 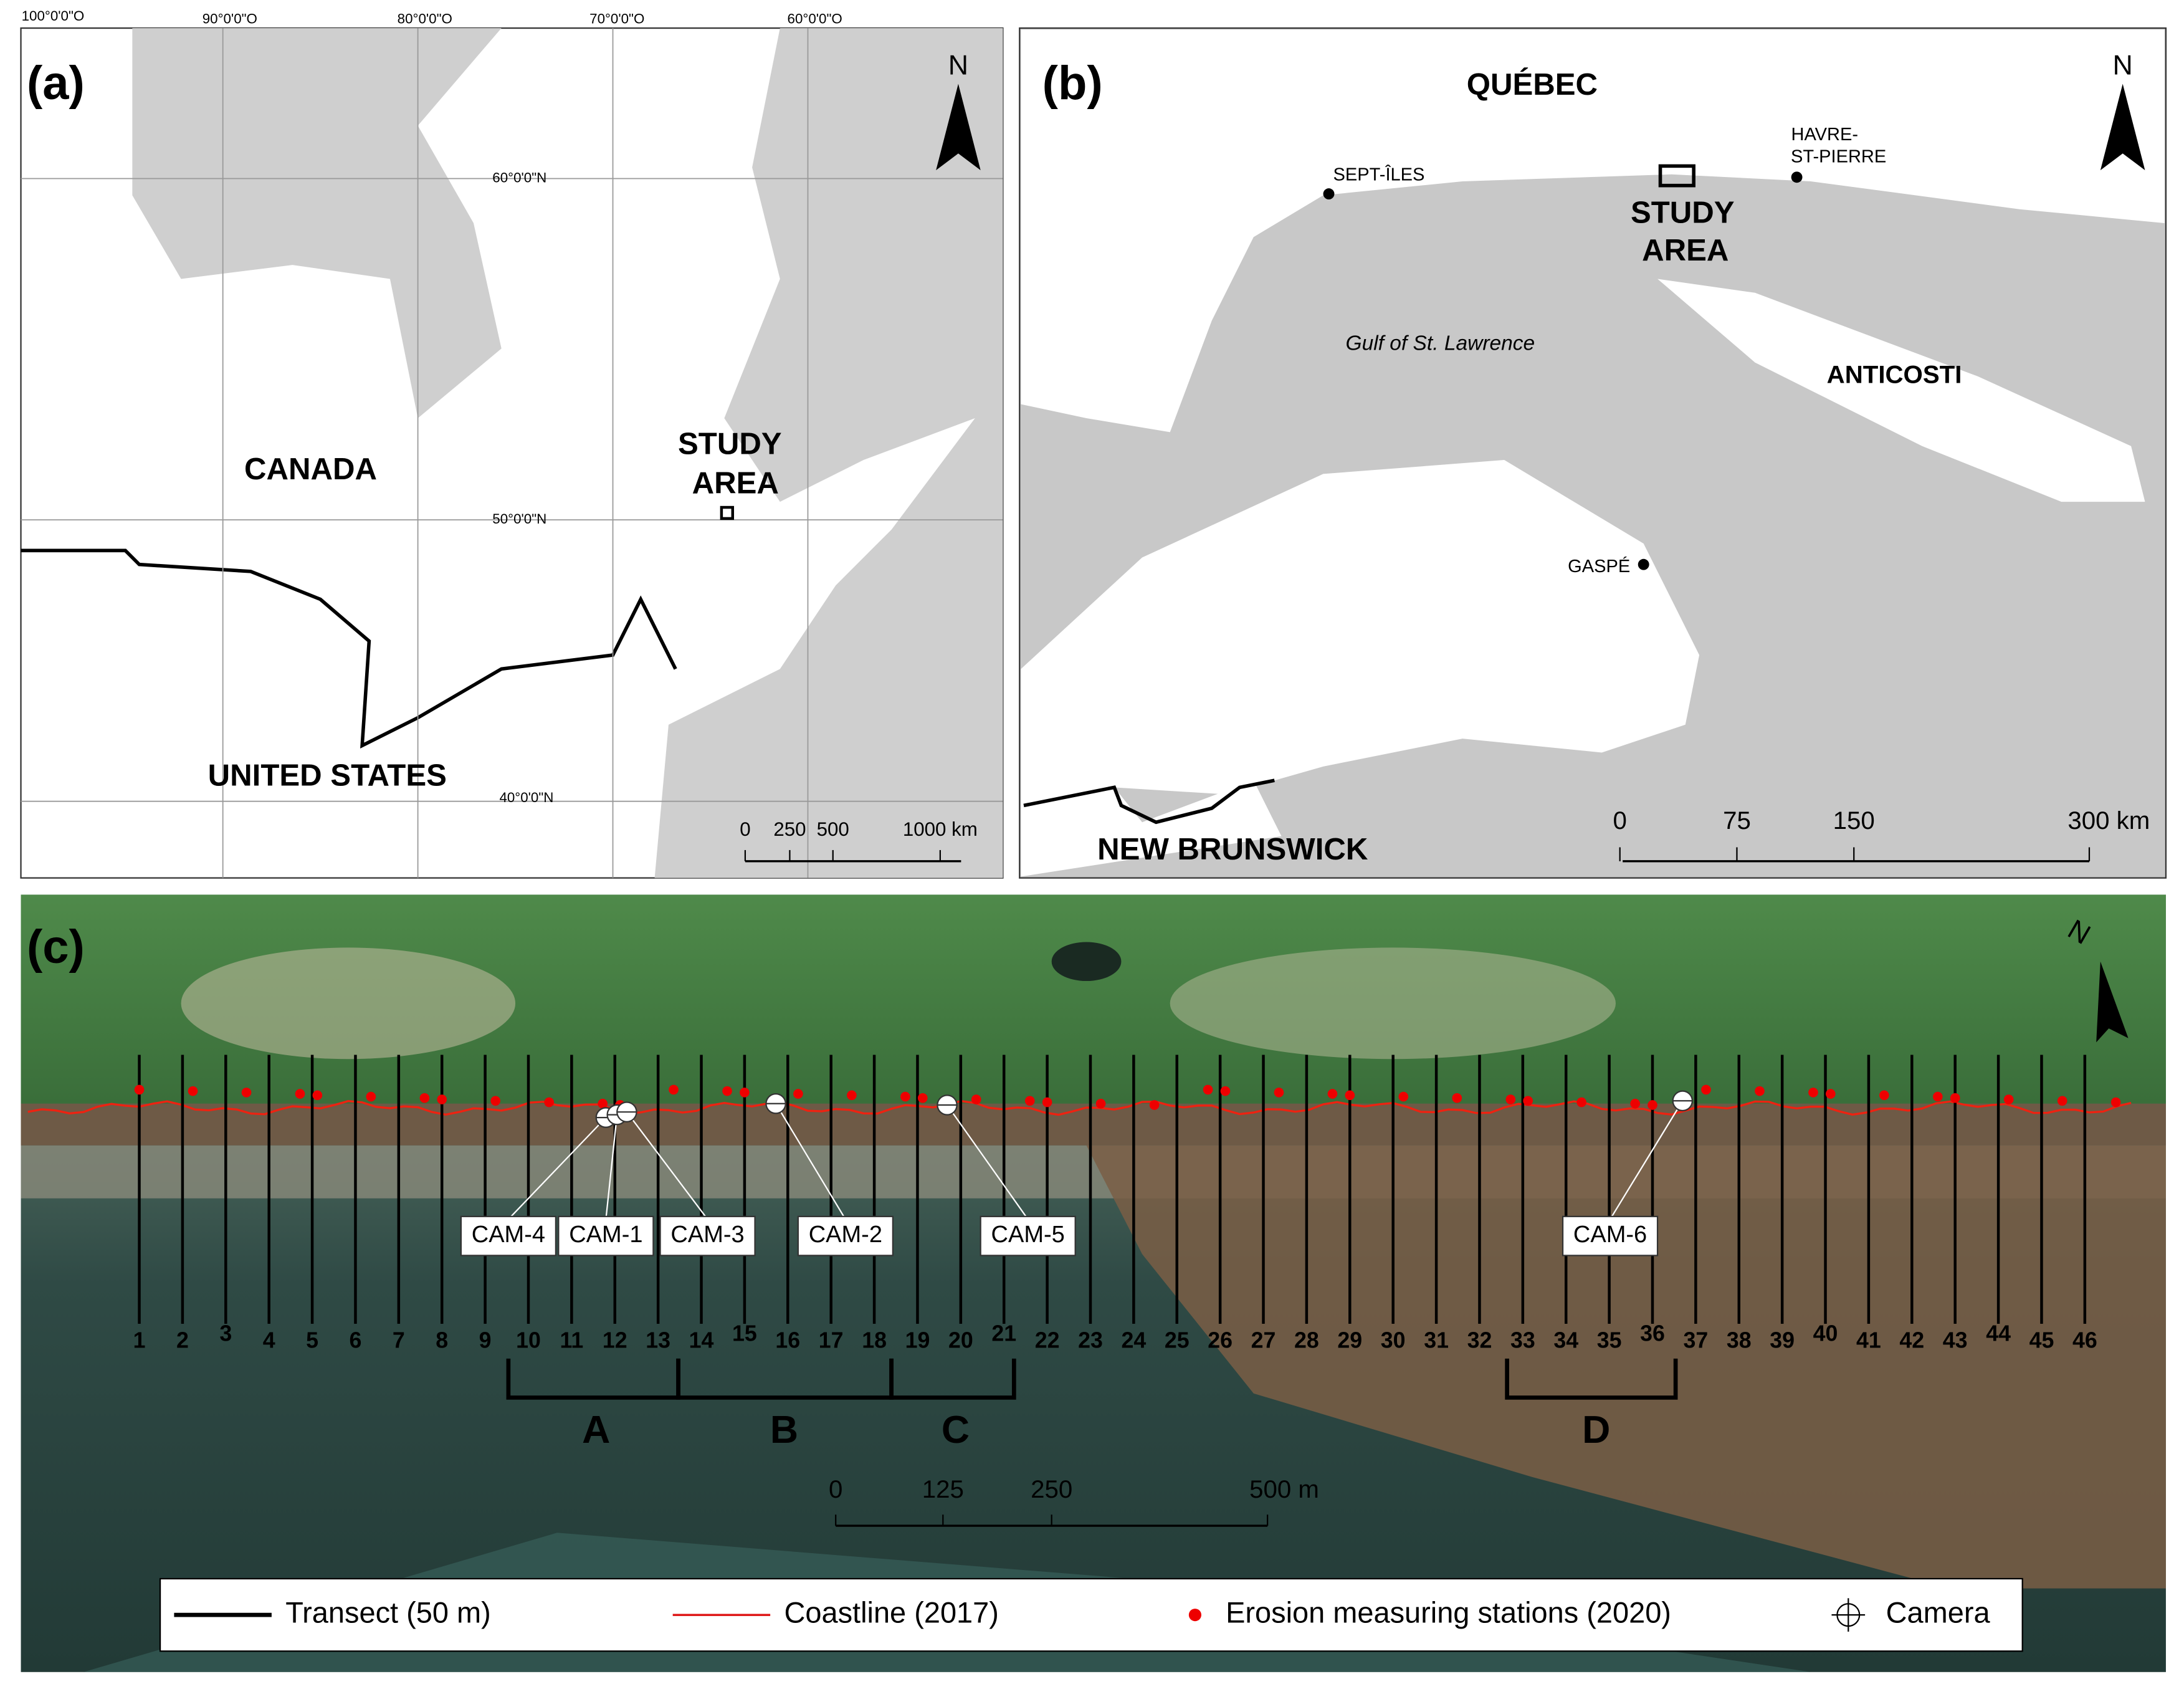 I want to click on transect-label: 27, so click(x=1263, y=1340).